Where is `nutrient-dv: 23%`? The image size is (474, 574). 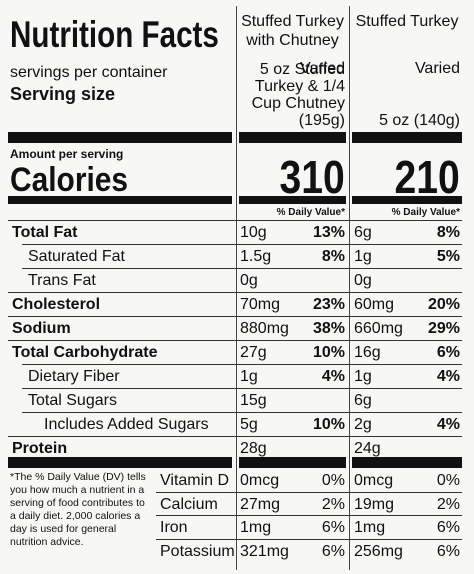
nutrient-dv: 23% is located at coordinates (328, 304).